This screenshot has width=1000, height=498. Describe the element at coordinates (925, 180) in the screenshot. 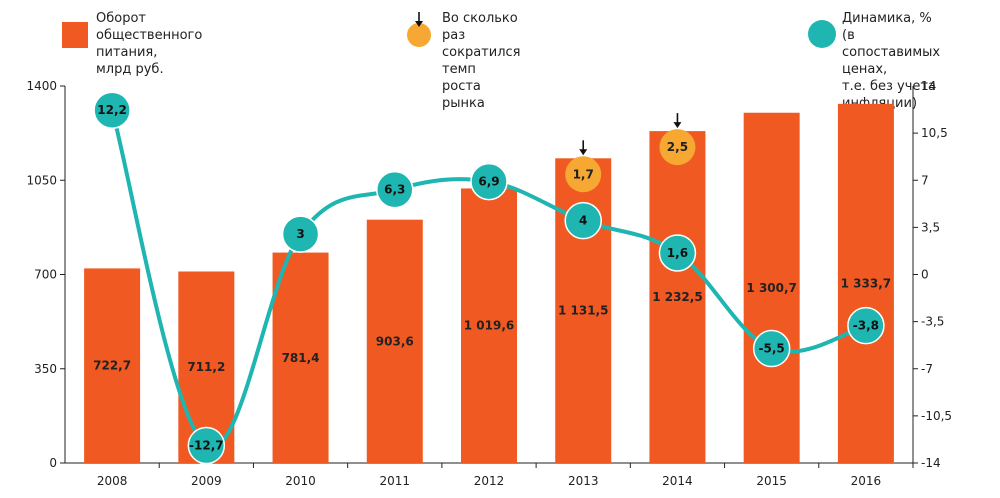

I see `right-tick-label: 7` at that location.